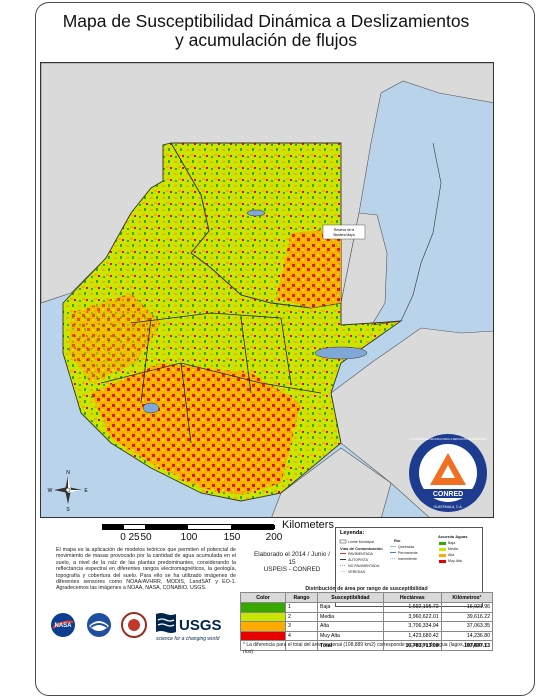 The width and height of the screenshot is (540, 700). What do you see at coordinates (301, 626) in the screenshot?
I see `cell-rango: 3` at bounding box center [301, 626].